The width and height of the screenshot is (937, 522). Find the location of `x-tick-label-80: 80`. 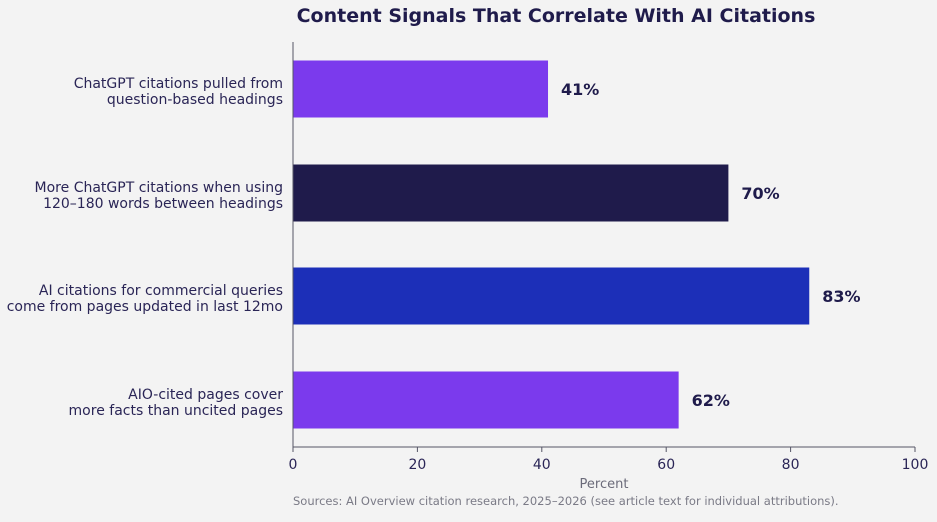

x-tick-label-80: 80 is located at coordinates (791, 465).